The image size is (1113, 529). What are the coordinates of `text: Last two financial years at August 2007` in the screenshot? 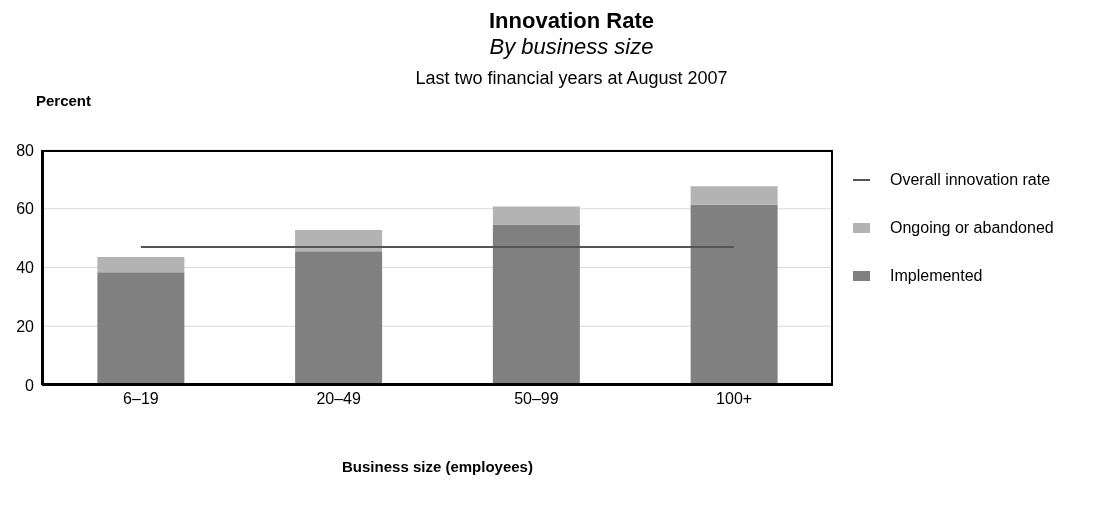 It's located at (571, 78).